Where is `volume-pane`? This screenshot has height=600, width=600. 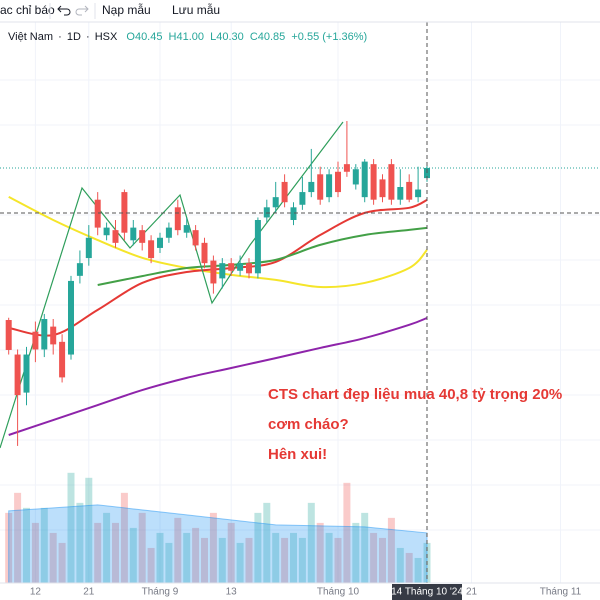 volume-pane is located at coordinates (218, 528).